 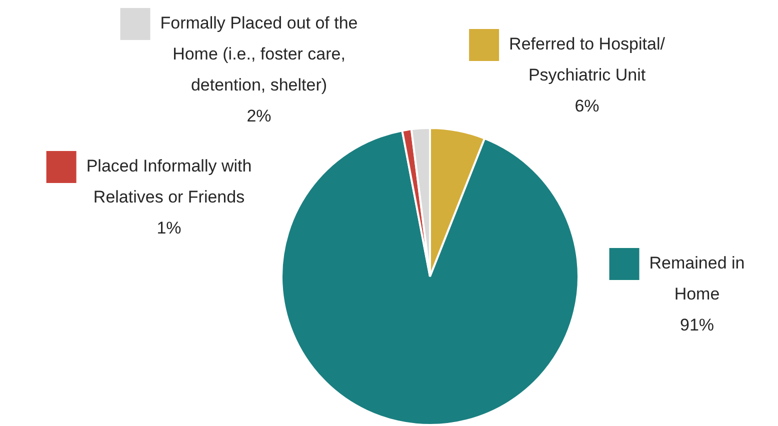 I want to click on data-label: 2%, so click(x=259, y=116).